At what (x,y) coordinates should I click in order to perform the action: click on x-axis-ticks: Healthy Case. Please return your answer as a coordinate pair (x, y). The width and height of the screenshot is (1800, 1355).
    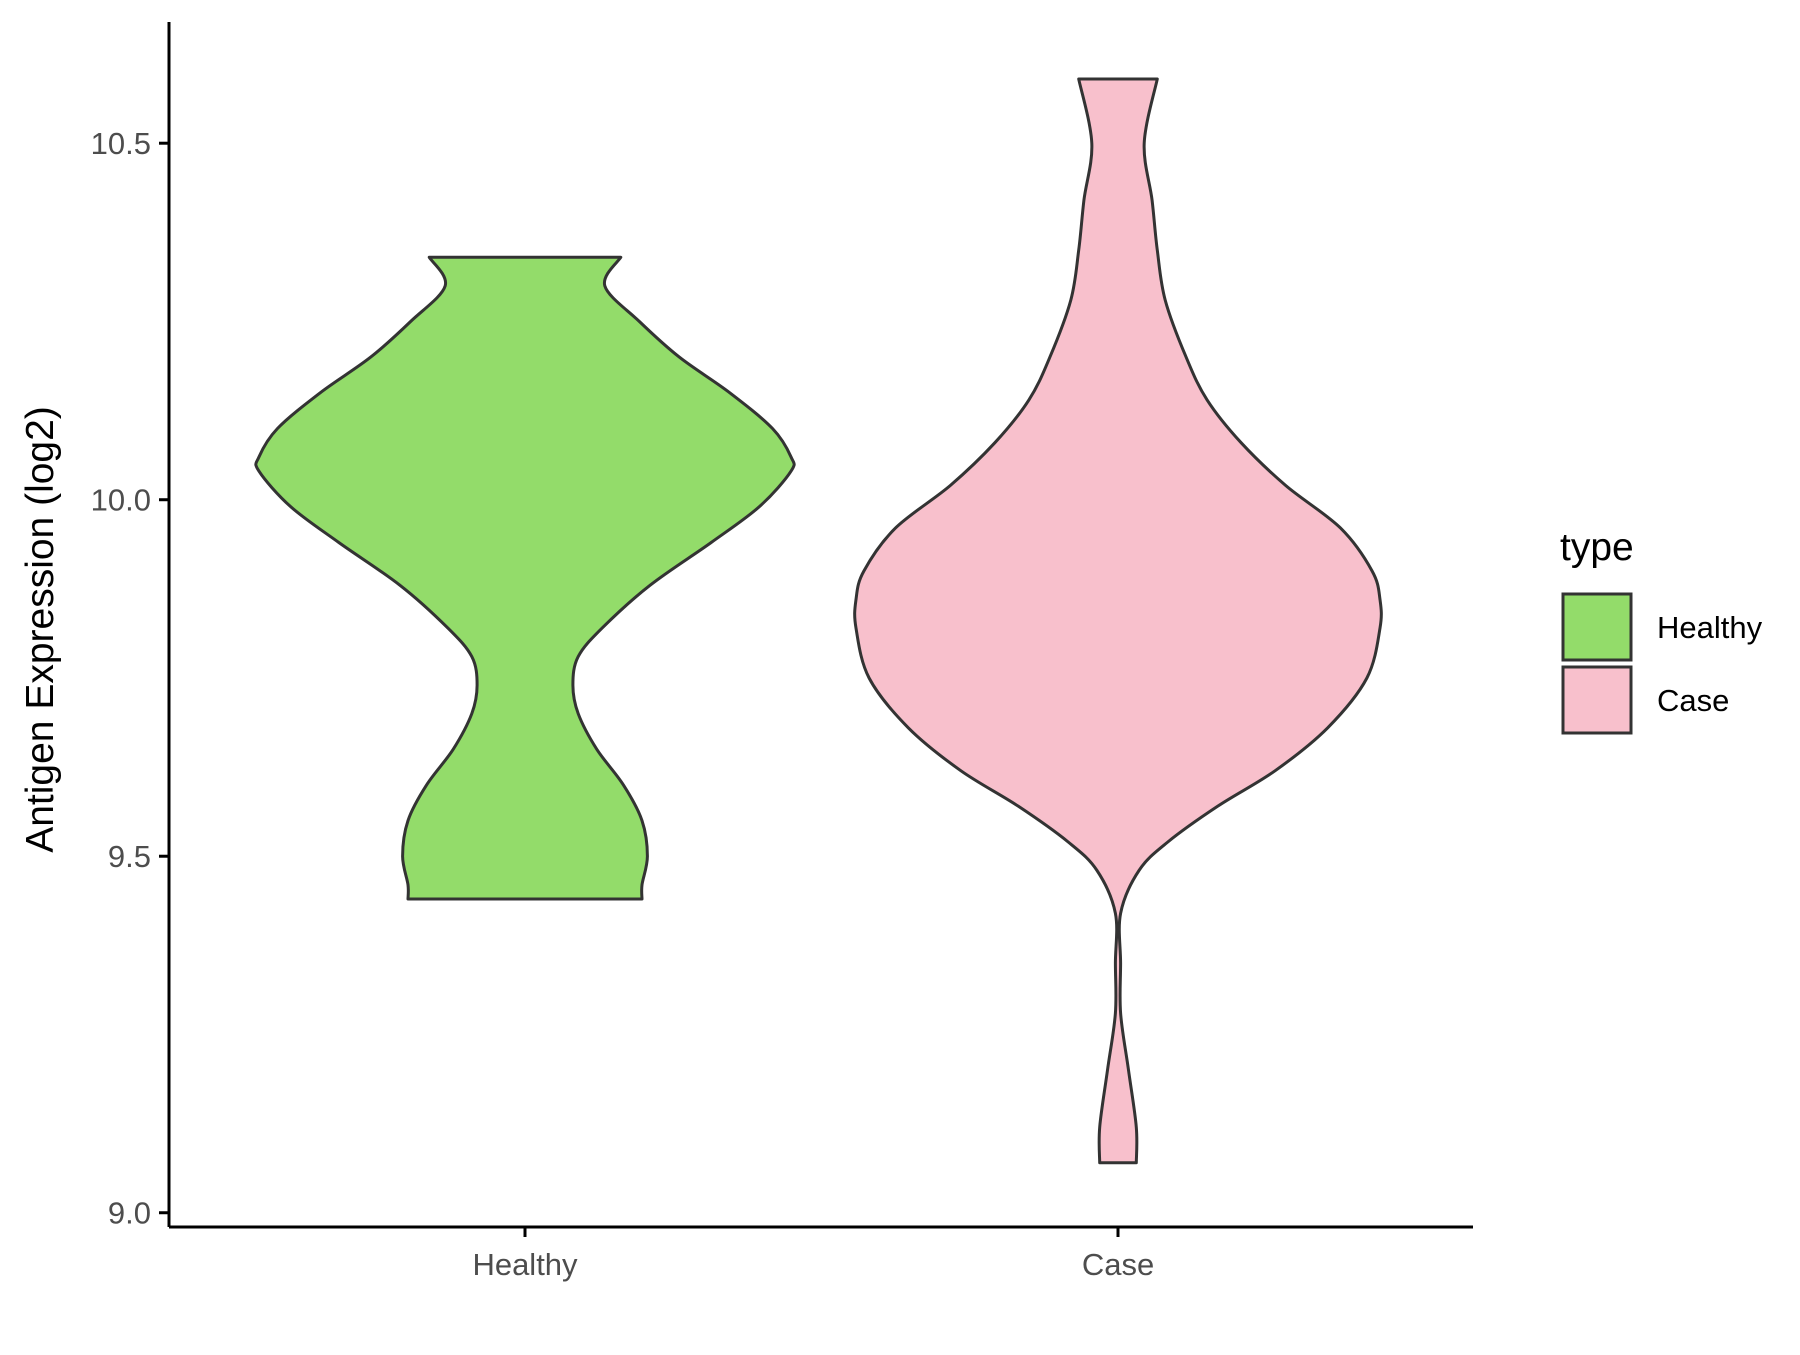
    Looking at the image, I should click on (813, 1254).